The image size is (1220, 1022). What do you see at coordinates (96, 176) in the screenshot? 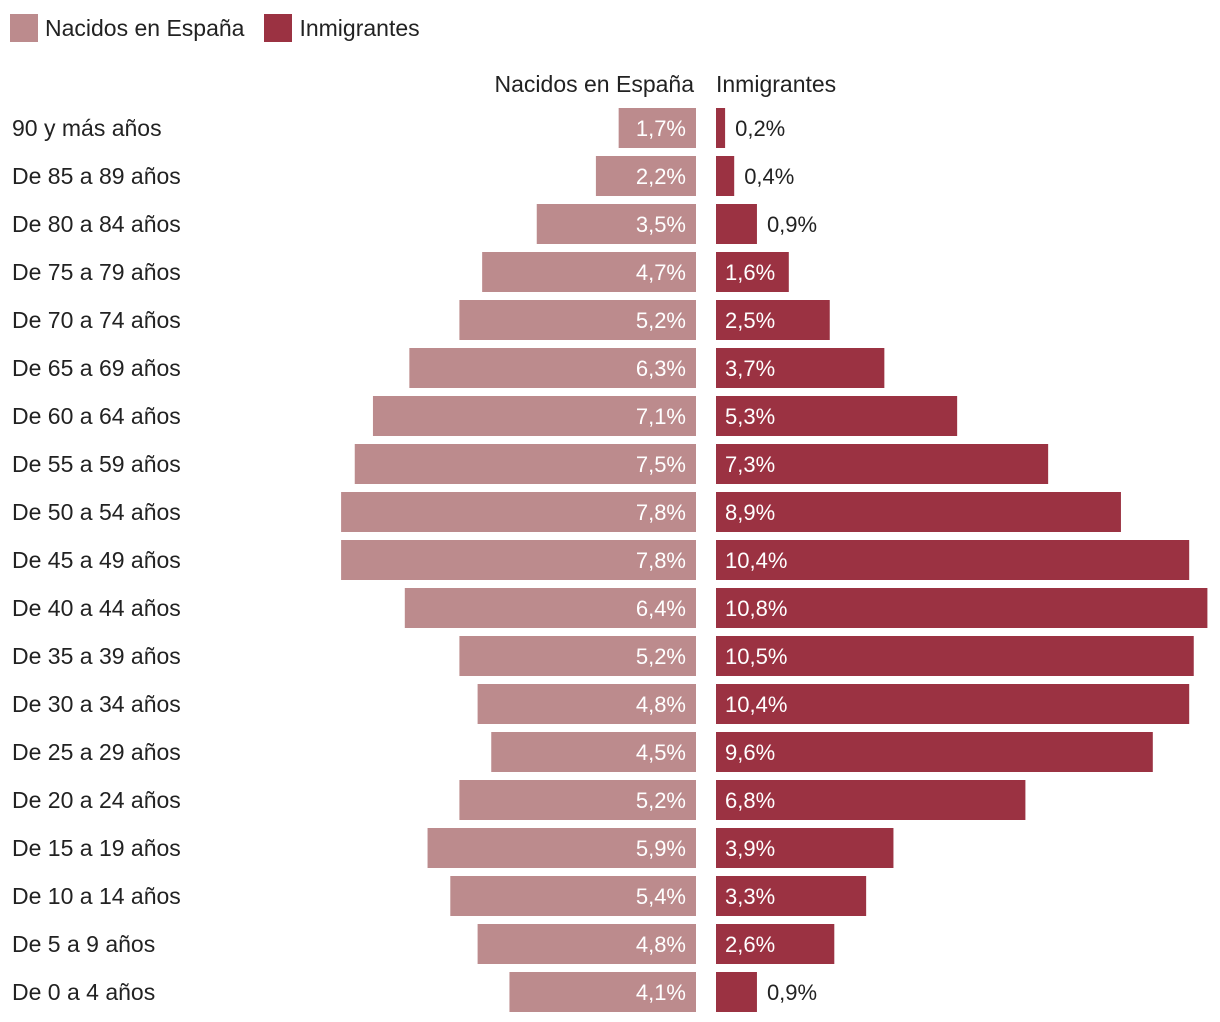
I see `age-group-label: De 85 a 89 años` at bounding box center [96, 176].